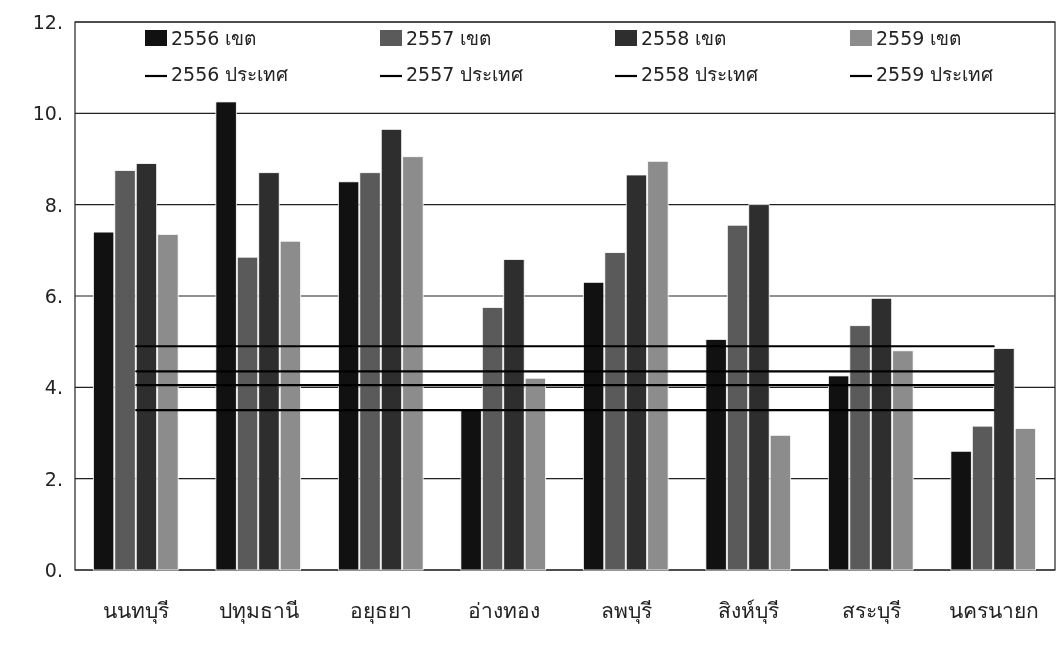  I want to click on x-tick-label: นครนายก, so click(993, 611).